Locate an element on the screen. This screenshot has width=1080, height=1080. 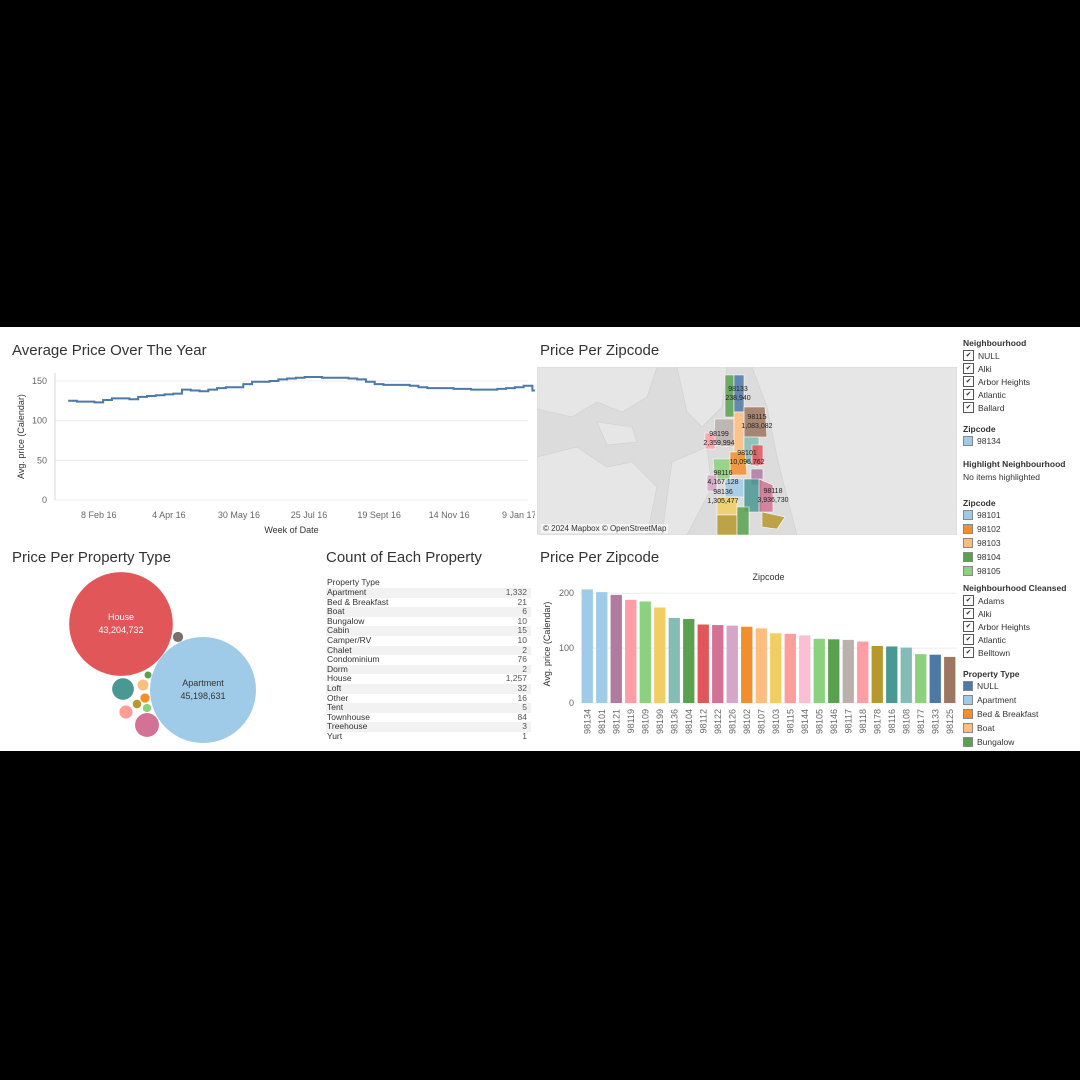
bubble-other is located at coordinates (145, 698).